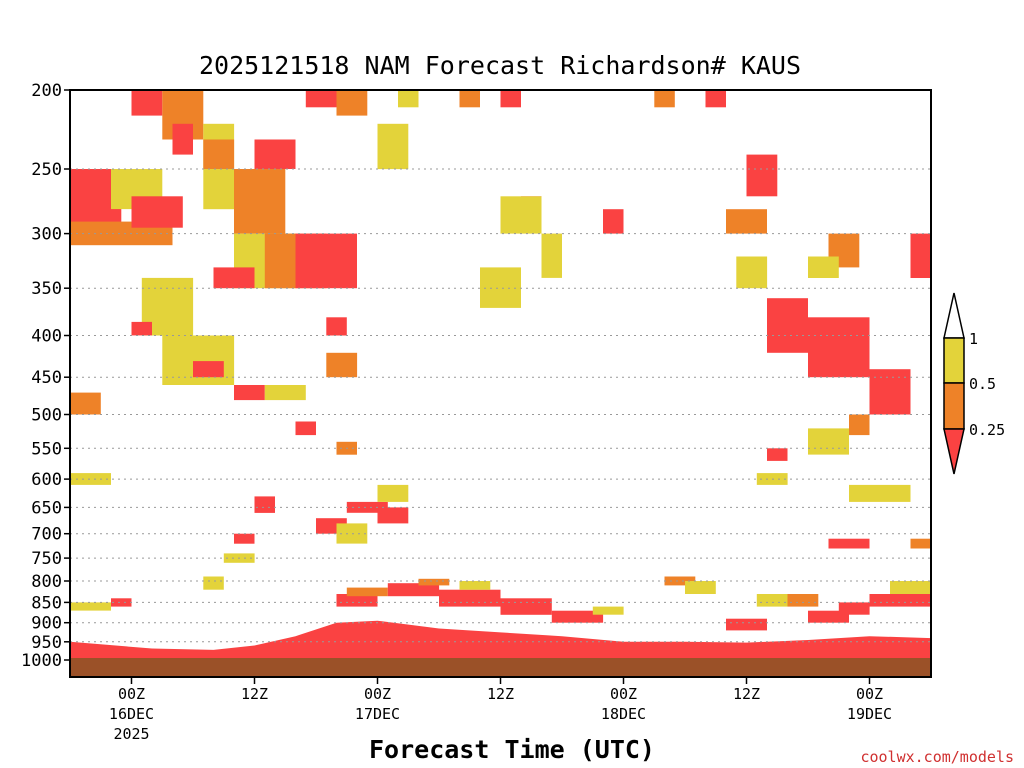 The image size is (1024, 768). What do you see at coordinates (46, 480) in the screenshot?
I see `y-tick-600: 600` at bounding box center [46, 480].